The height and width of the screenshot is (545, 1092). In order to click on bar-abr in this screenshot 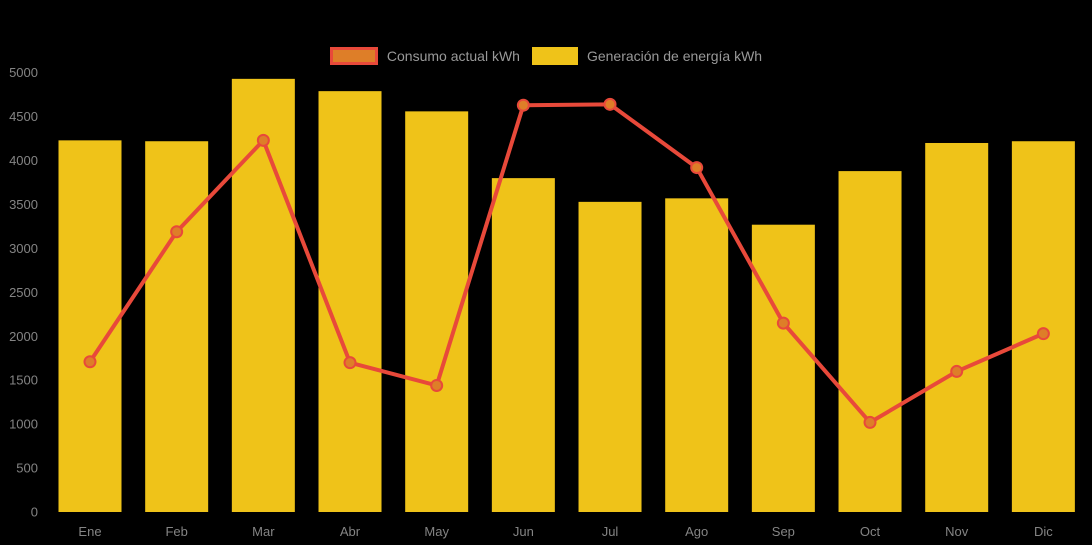, I will do `click(350, 301)`.